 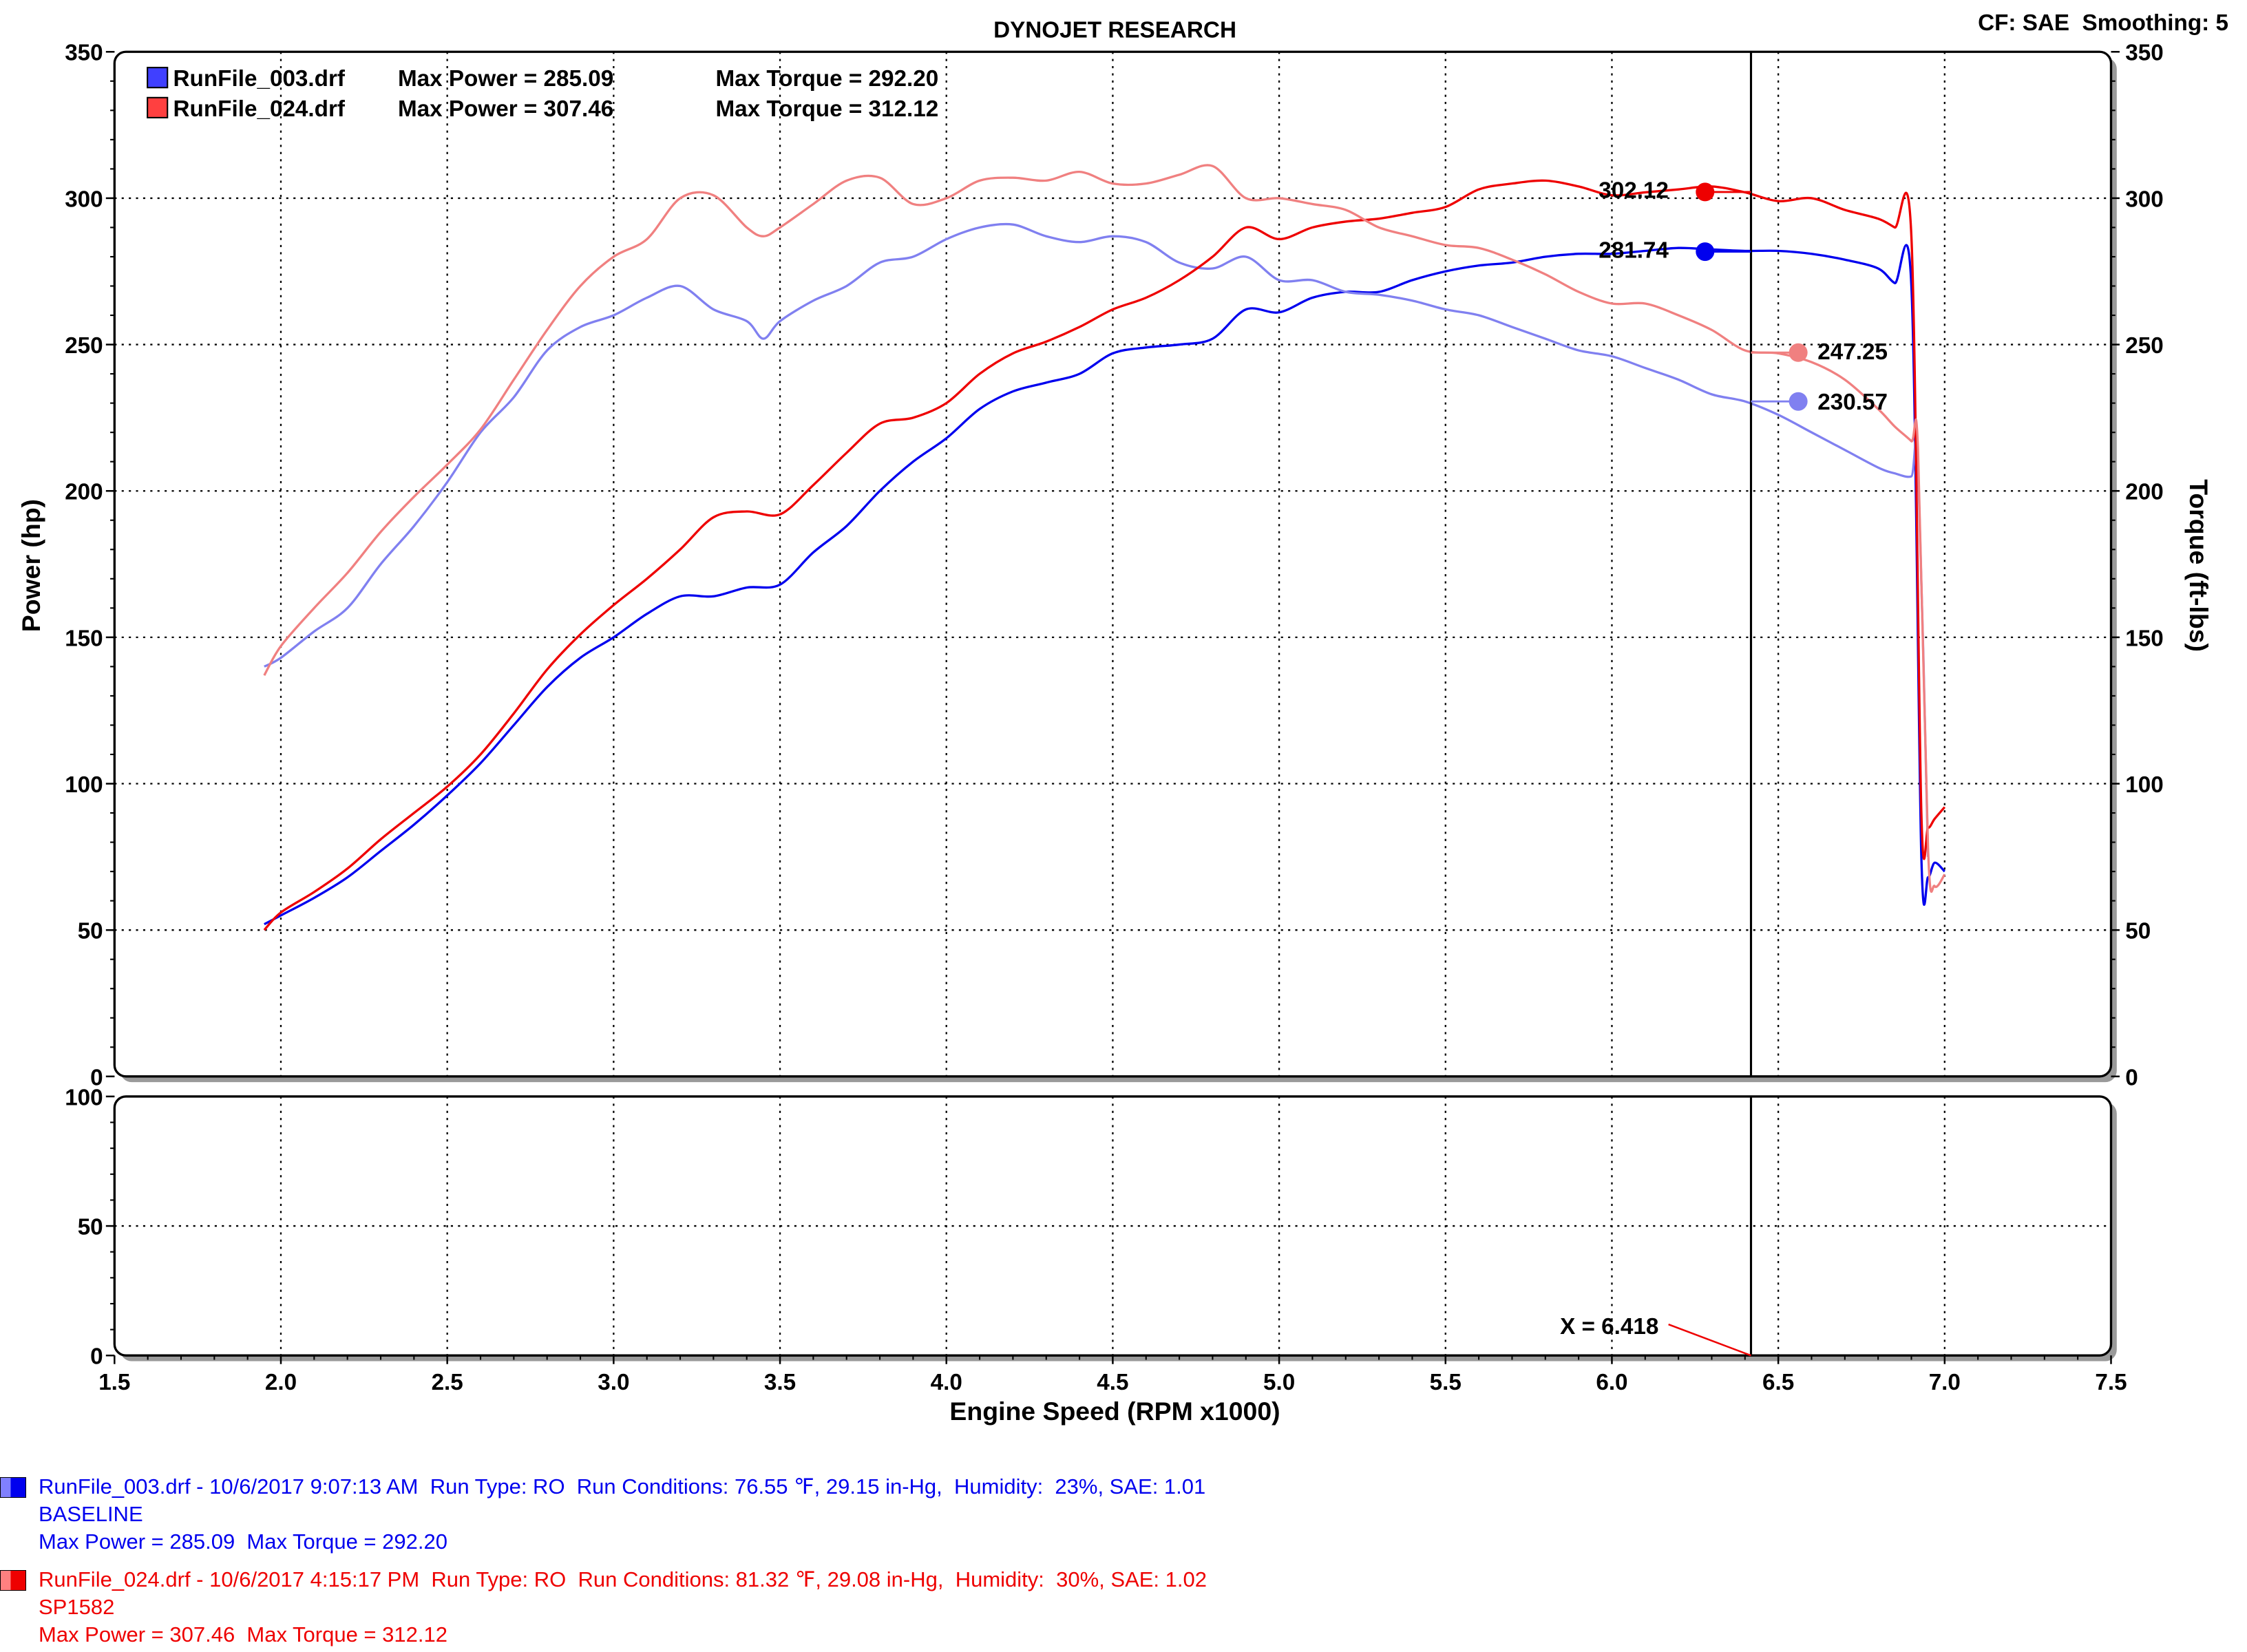 I want to click on y-tick-label-left: 0, so click(x=97, y=1077).